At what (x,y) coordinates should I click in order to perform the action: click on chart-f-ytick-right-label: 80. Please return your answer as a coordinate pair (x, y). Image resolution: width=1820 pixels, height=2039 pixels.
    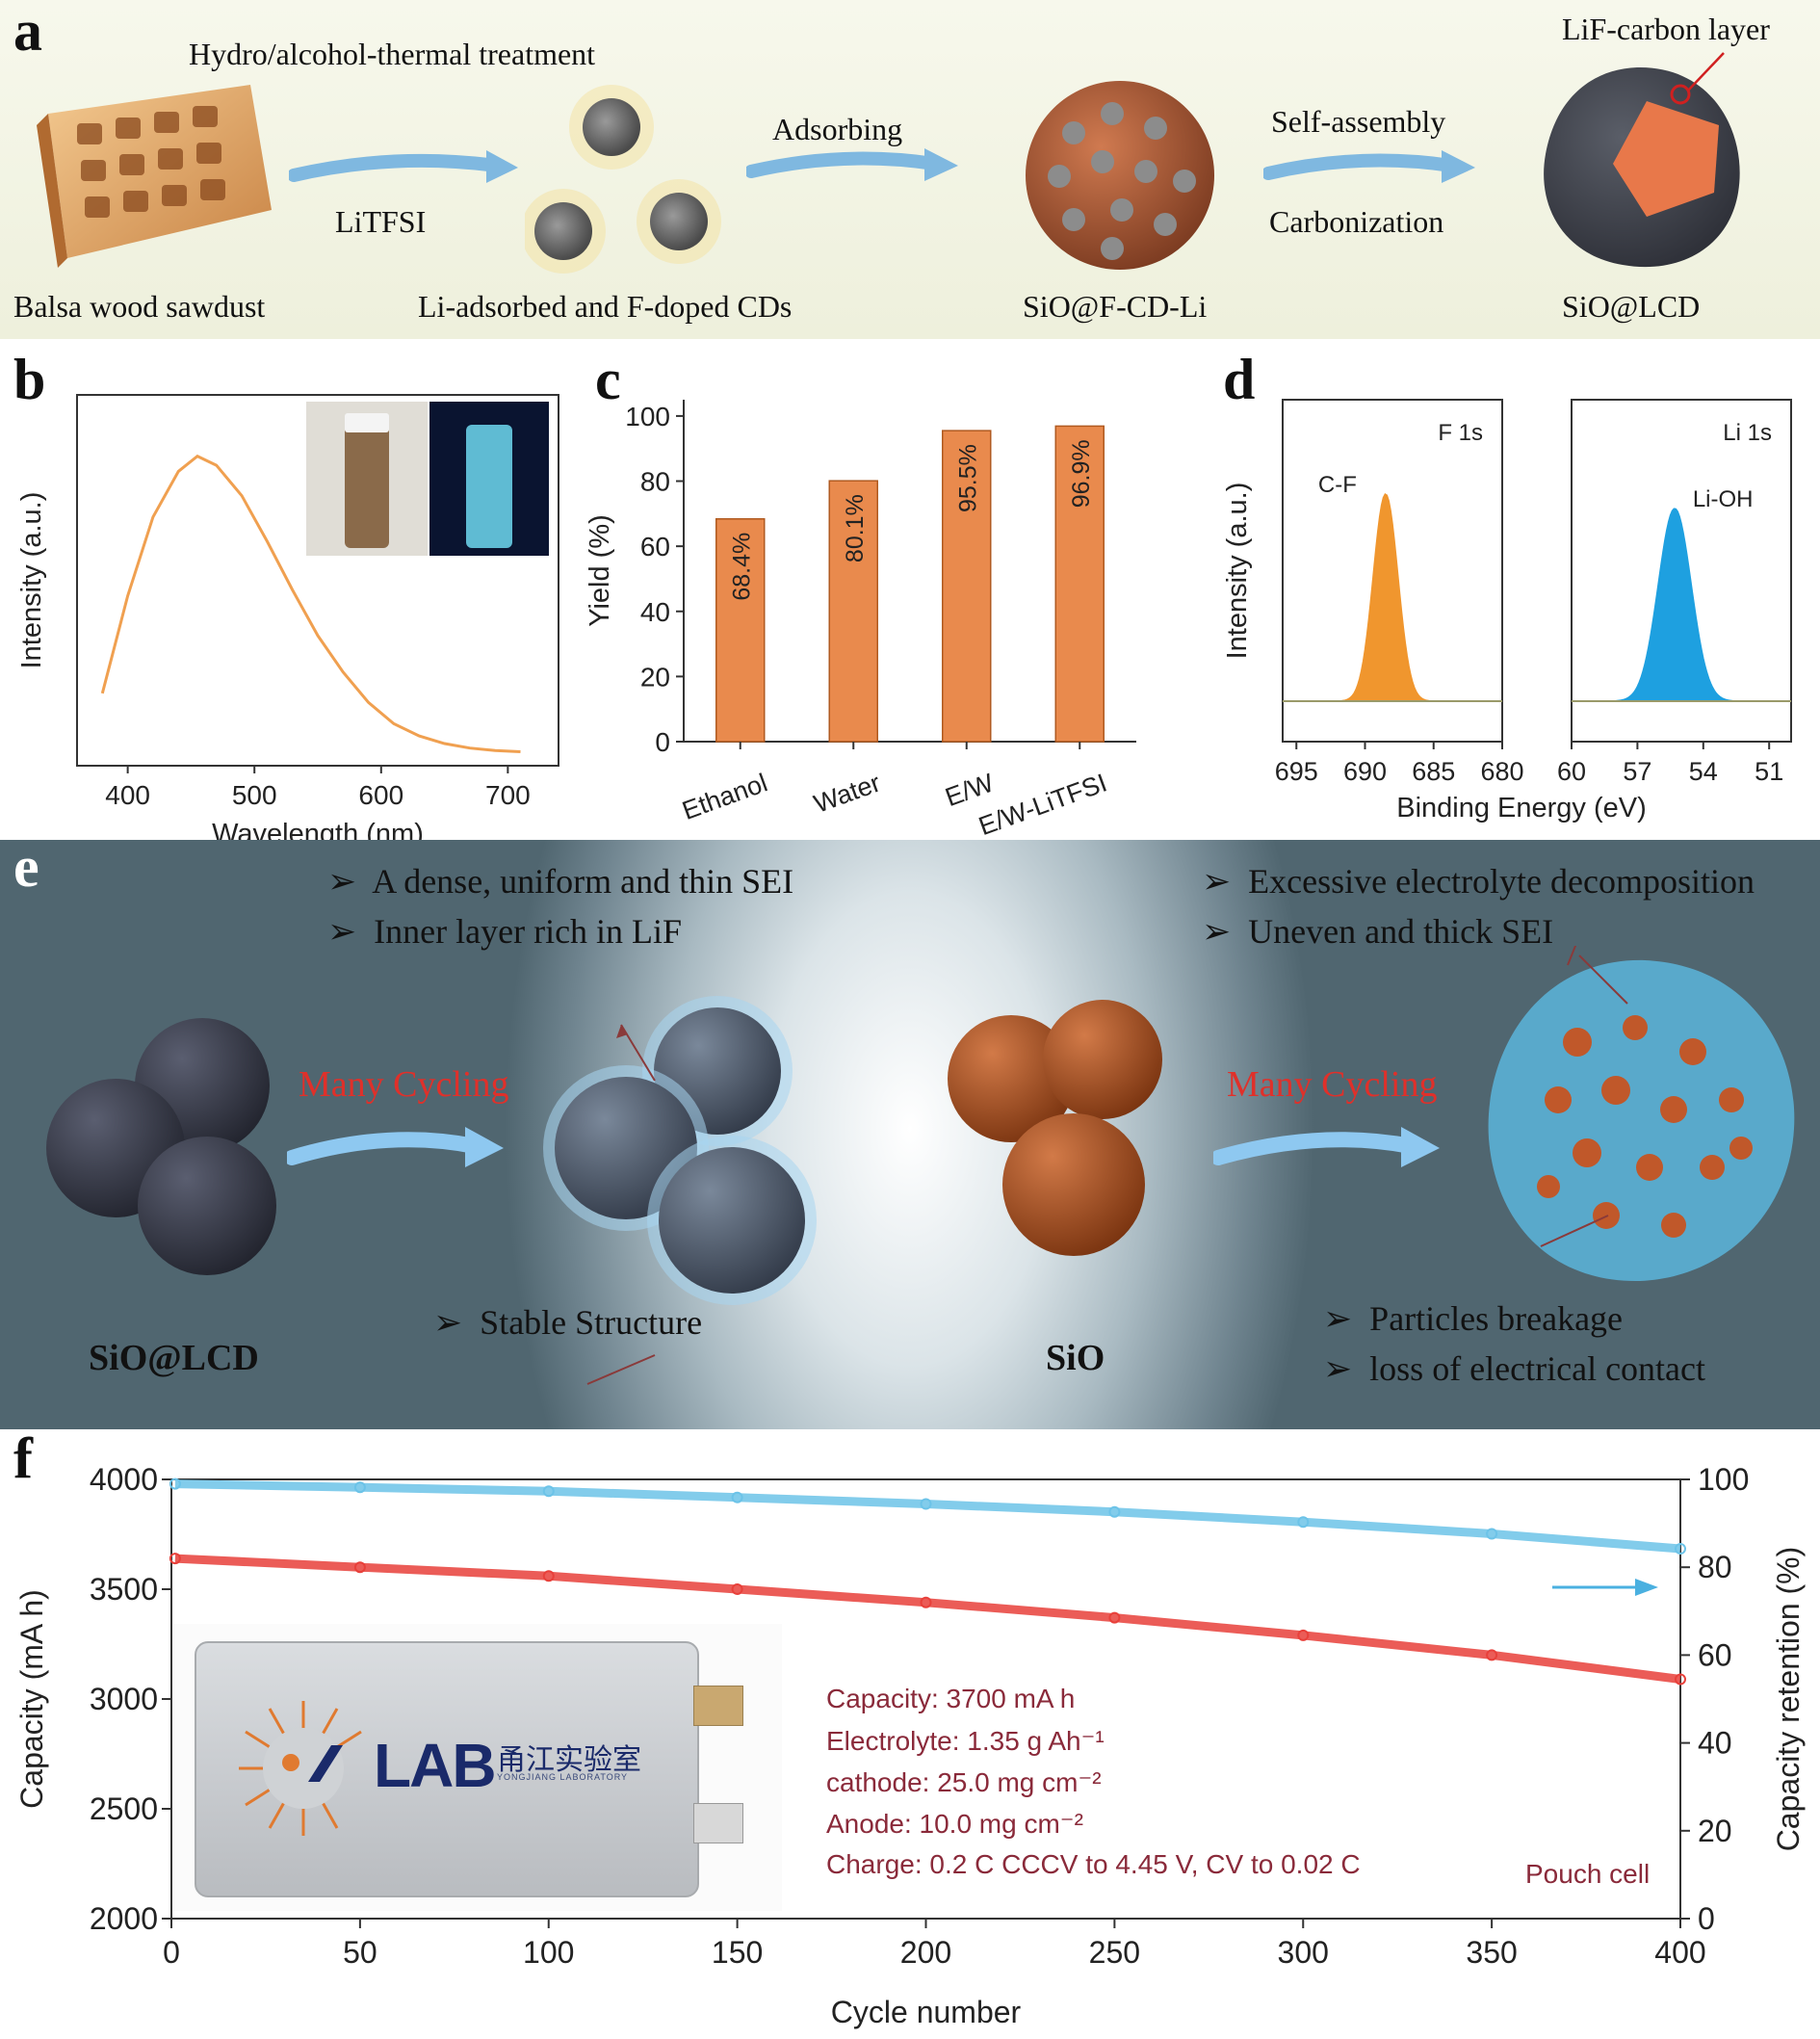
    Looking at the image, I should click on (1715, 1567).